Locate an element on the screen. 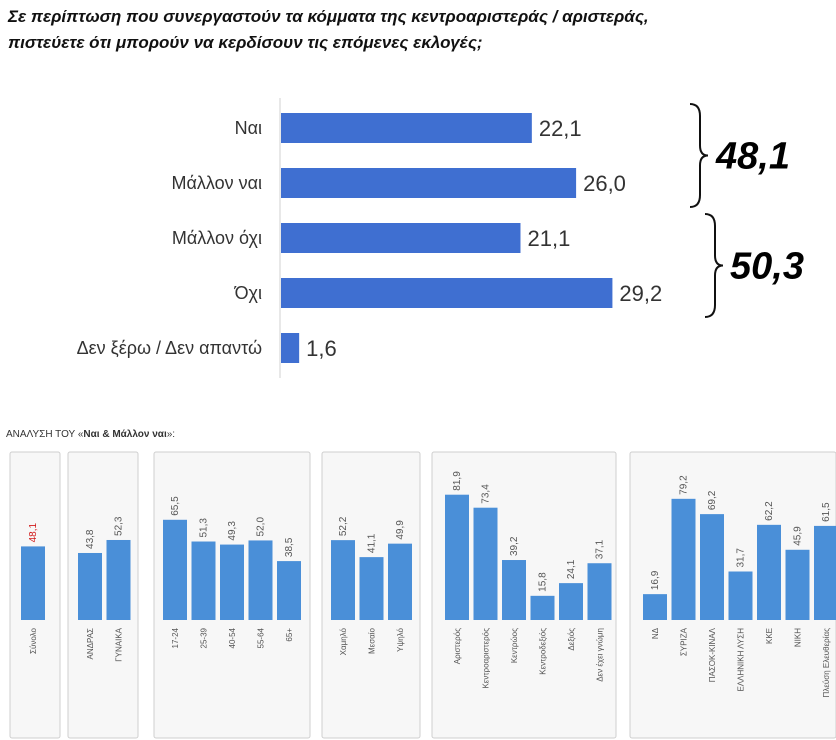 This screenshot has width=836, height=740. breakdown-category-label: Υψηλό is located at coordinates (400, 639).